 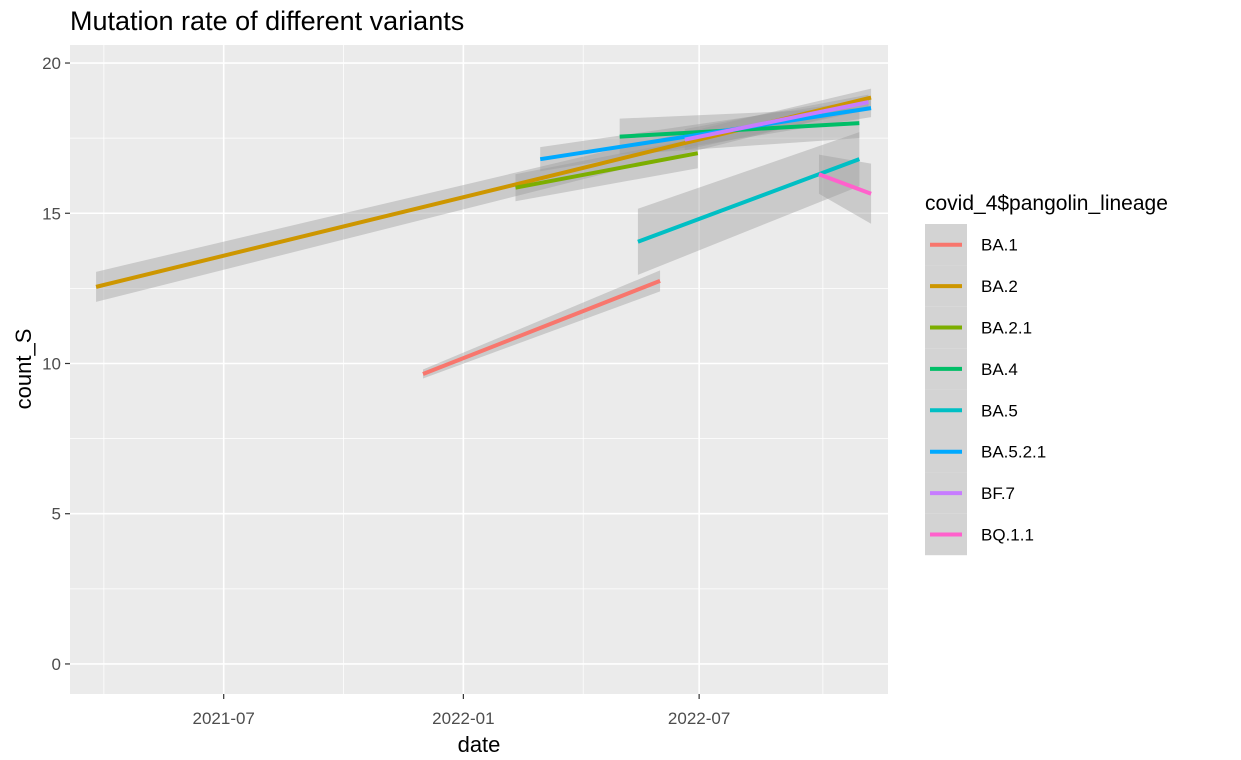 What do you see at coordinates (607, 170) in the screenshot?
I see `series-line-BA.2.1` at bounding box center [607, 170].